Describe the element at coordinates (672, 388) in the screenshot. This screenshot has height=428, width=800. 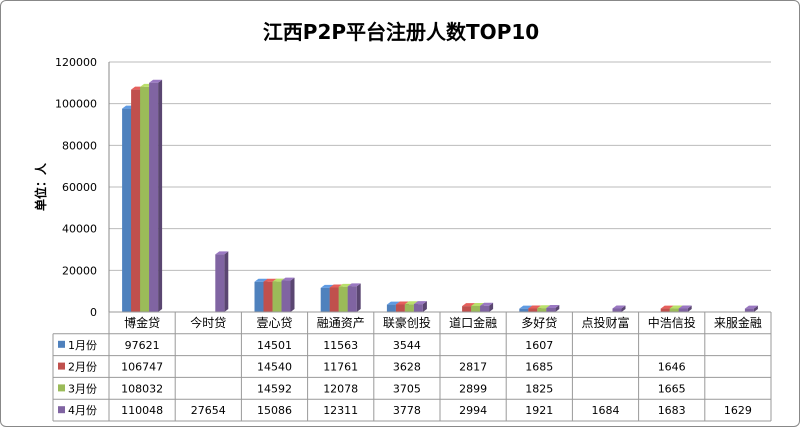
I see `data-label: 1665` at that location.